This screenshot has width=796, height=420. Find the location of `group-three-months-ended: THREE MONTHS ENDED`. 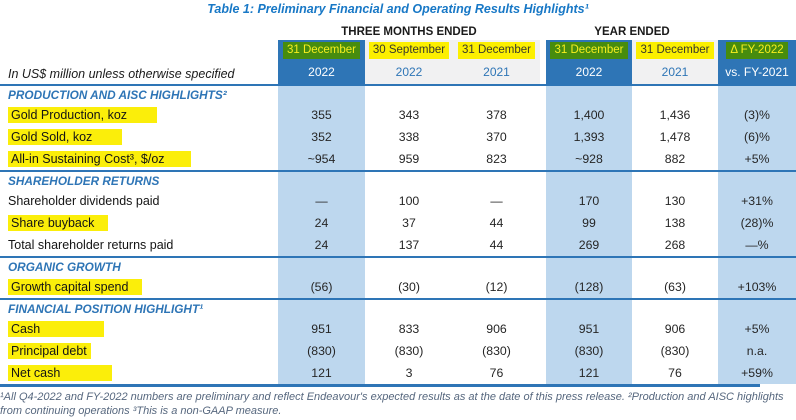

group-three-months-ended: THREE MONTHS ENDED is located at coordinates (409, 32).